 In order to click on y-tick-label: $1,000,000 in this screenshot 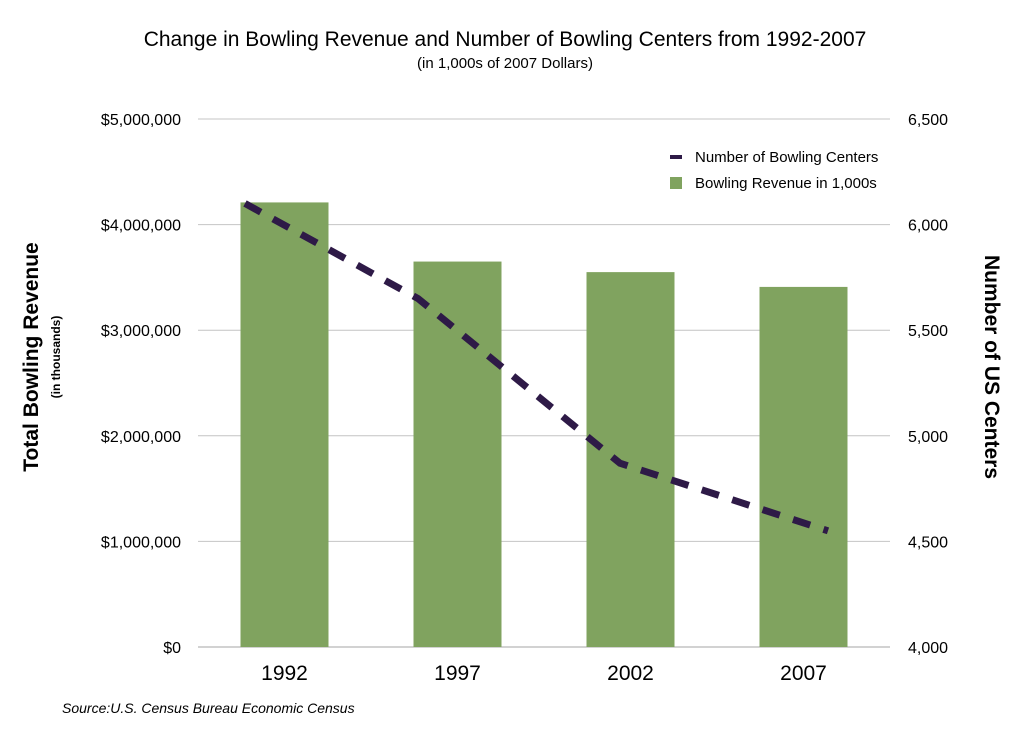, I will do `click(141, 542)`.